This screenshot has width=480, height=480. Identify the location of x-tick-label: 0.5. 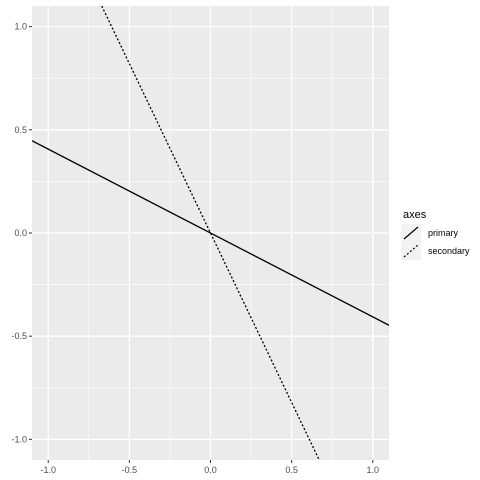
(291, 470).